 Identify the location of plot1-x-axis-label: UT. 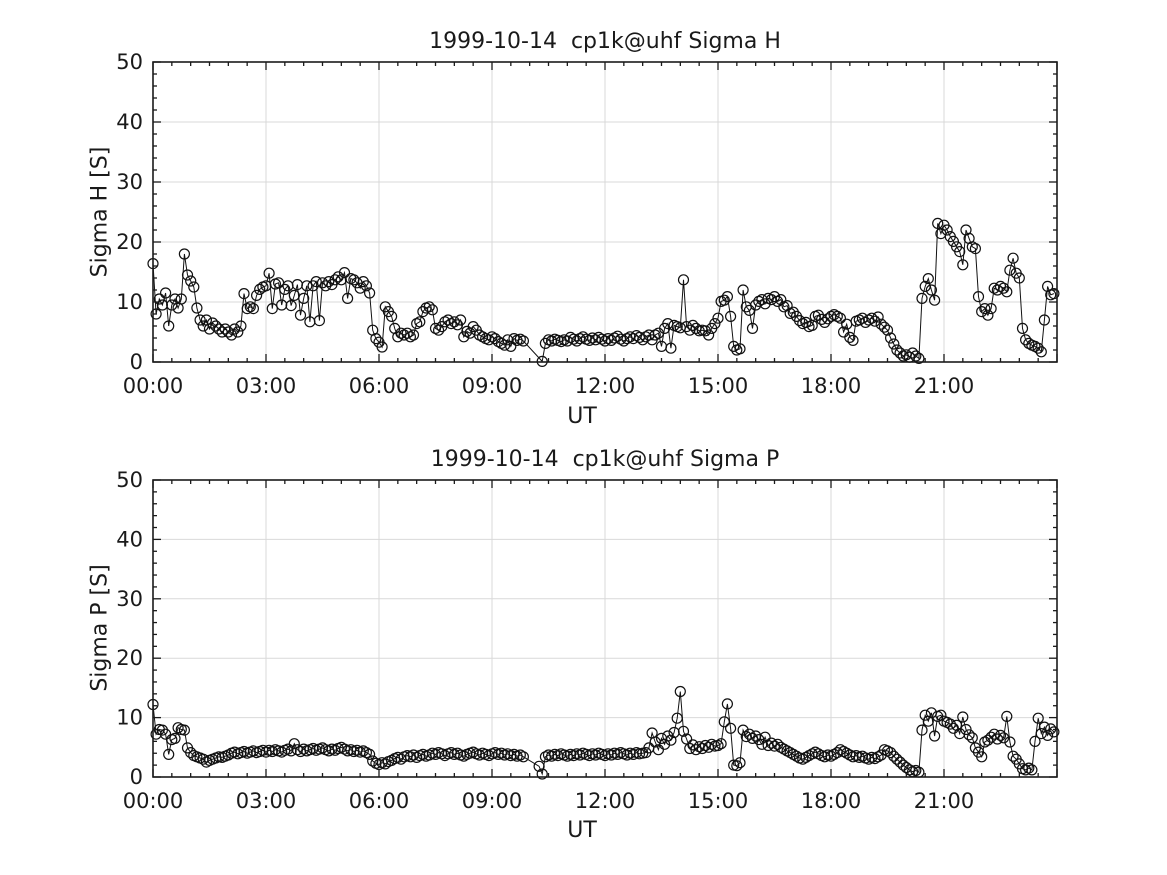
(582, 416).